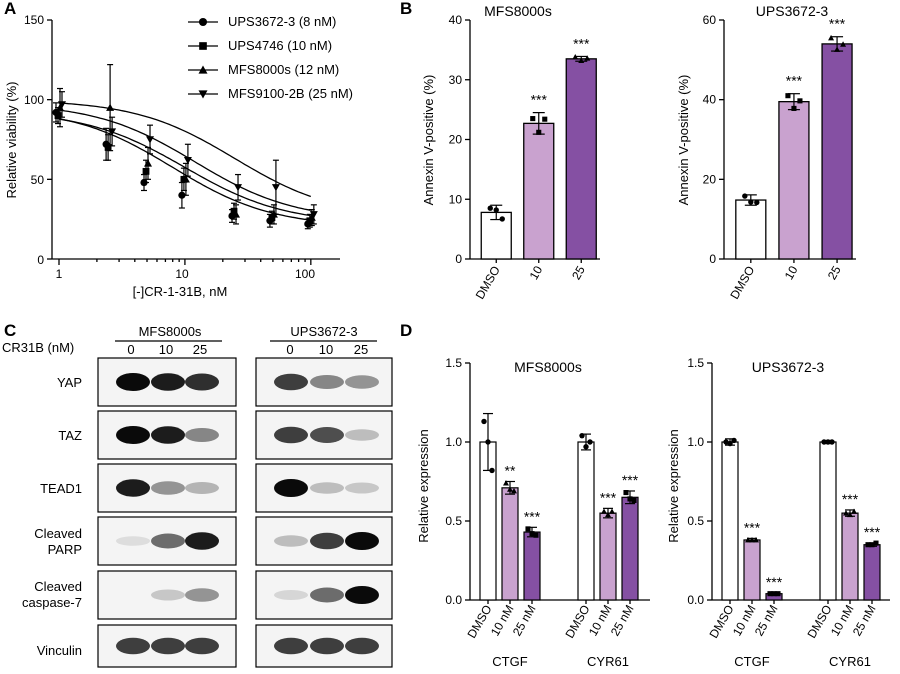 This screenshot has height=674, width=900. Describe the element at coordinates (456, 80) in the screenshot. I see `annexin-y-tick-label: 30` at that location.